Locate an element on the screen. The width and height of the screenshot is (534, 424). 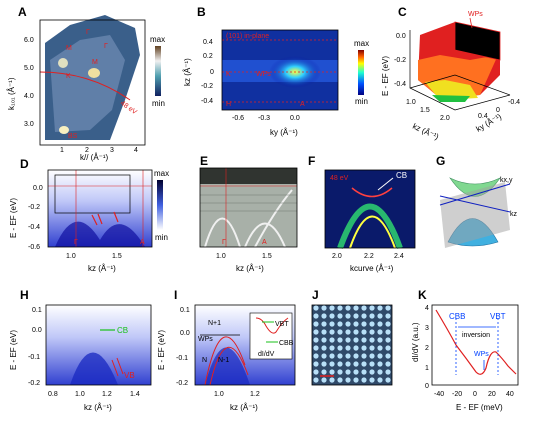
panel-a-xtick: 1 is located at coordinates (62, 150).